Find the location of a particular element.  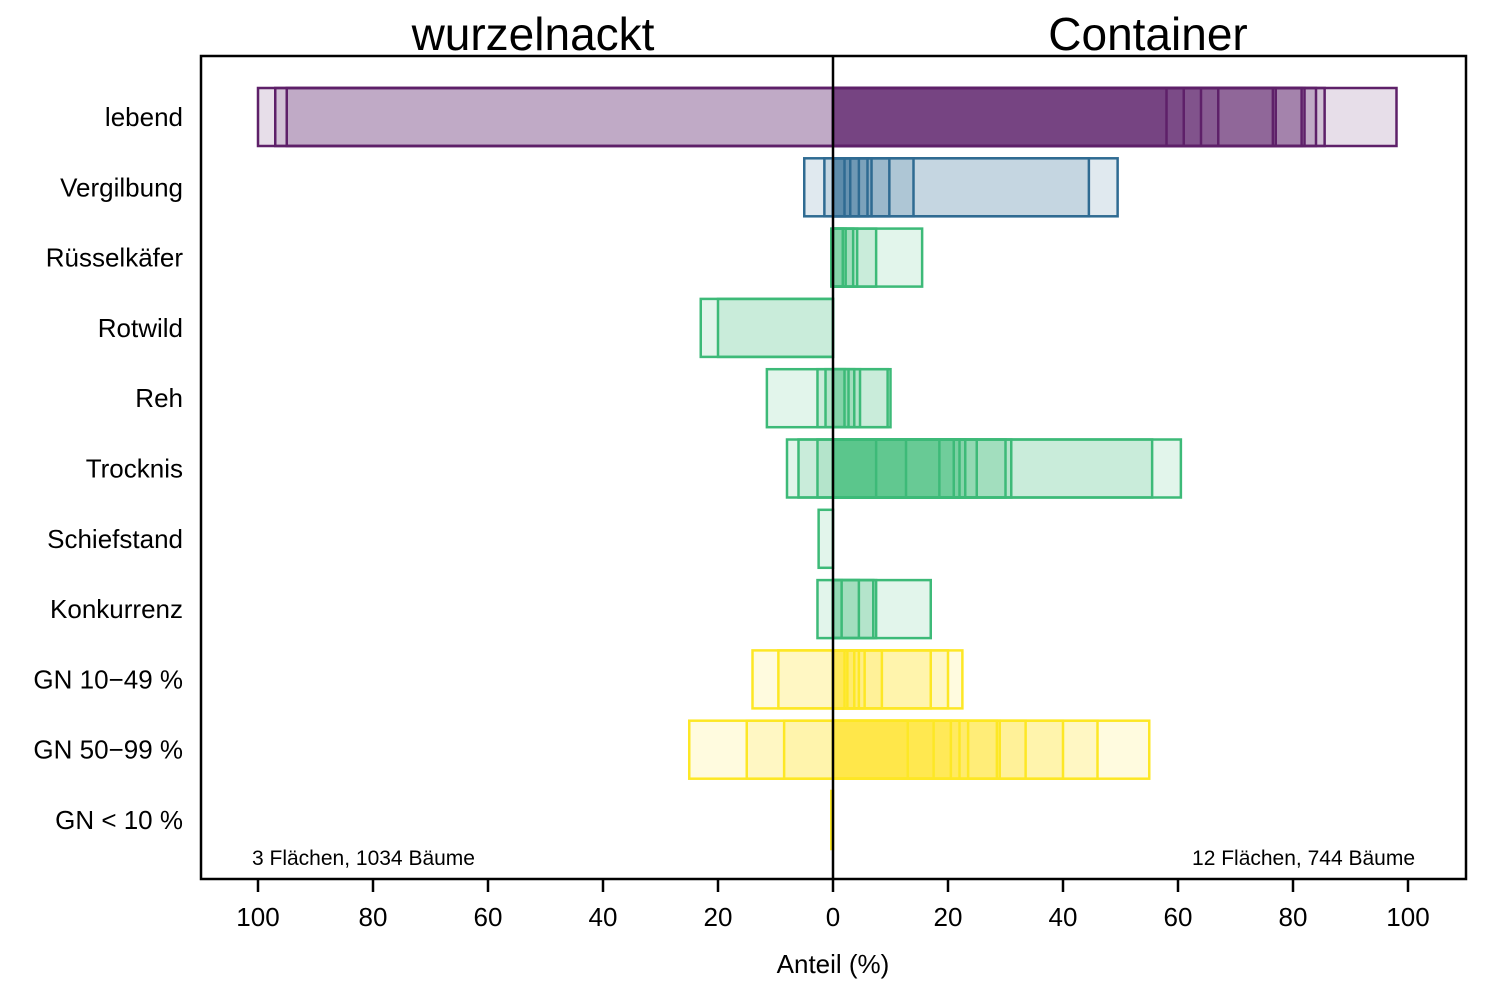

x-tick-label-2: 60 is located at coordinates (488, 917).